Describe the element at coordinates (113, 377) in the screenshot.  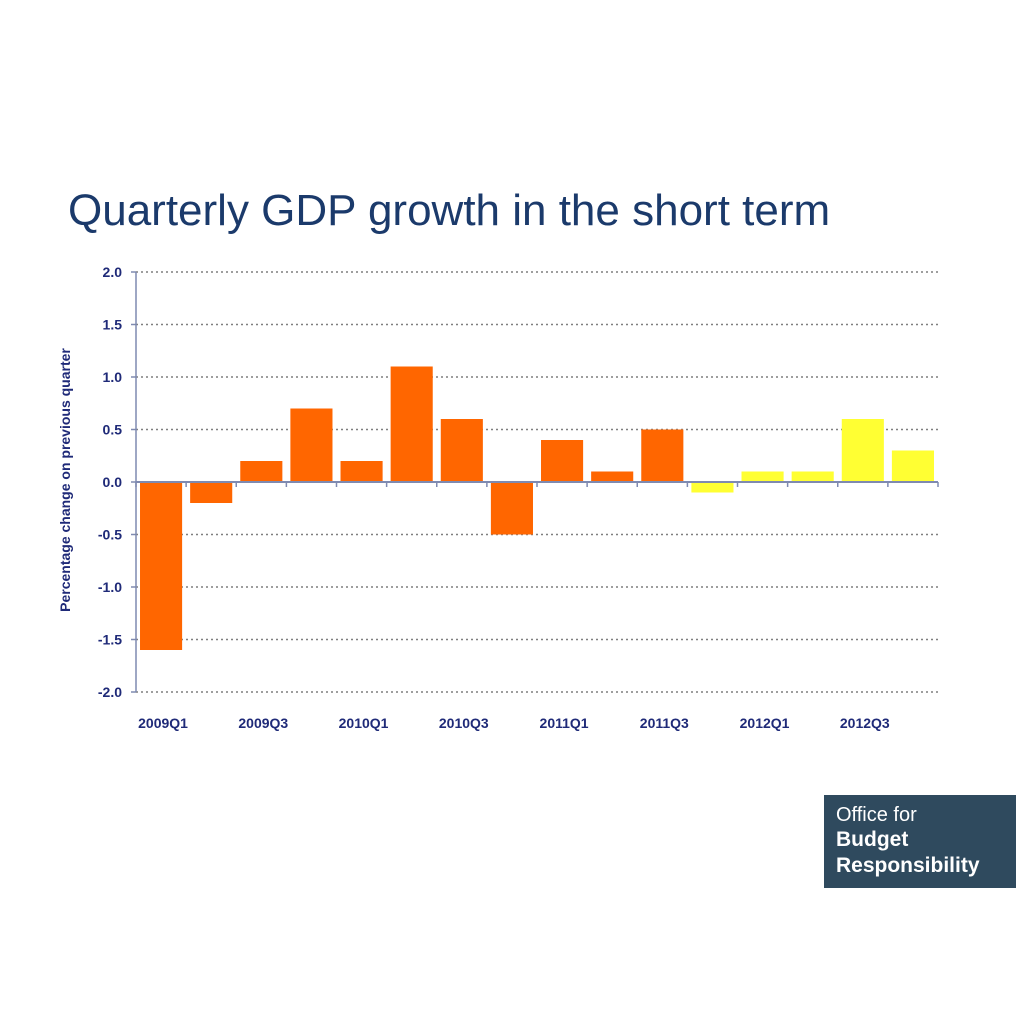
I see `y-tick-label: 1.0` at that location.